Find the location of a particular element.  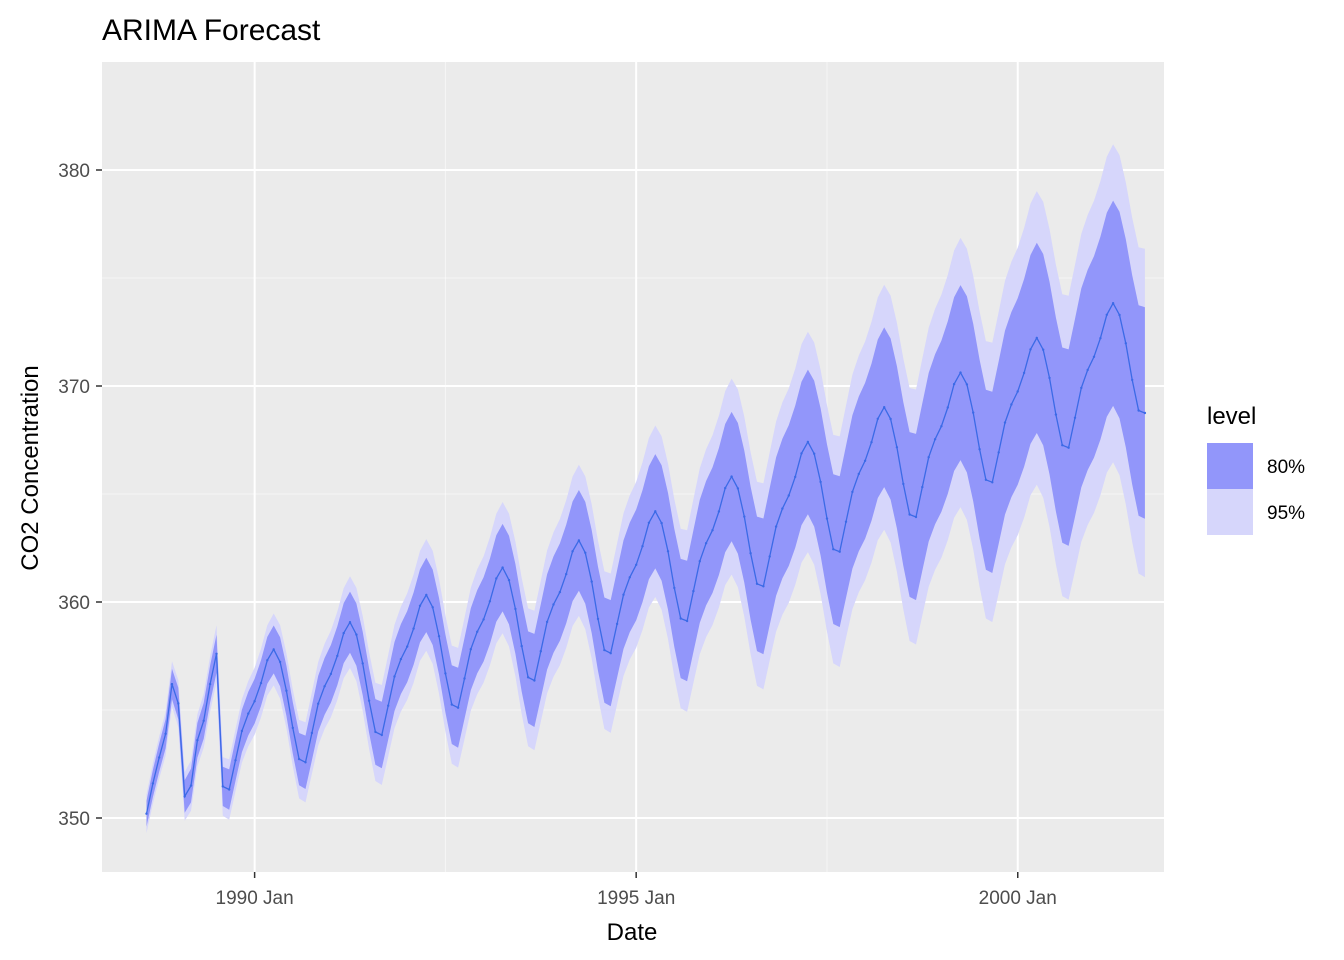

y-axis: 350 360 370 380 is located at coordinates (80, 495).